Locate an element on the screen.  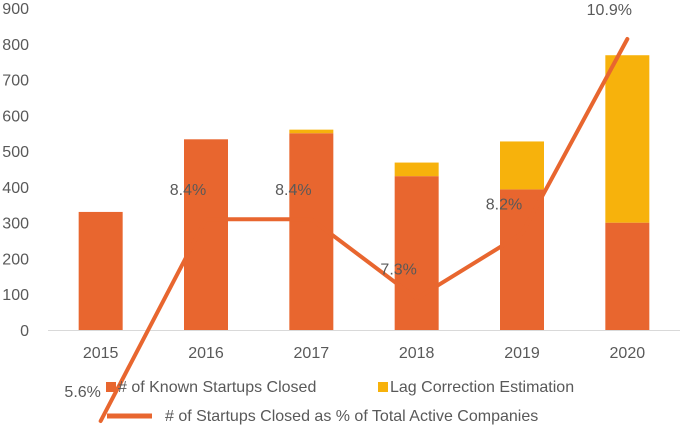
x-tick-label: 2018 is located at coordinates (417, 353).